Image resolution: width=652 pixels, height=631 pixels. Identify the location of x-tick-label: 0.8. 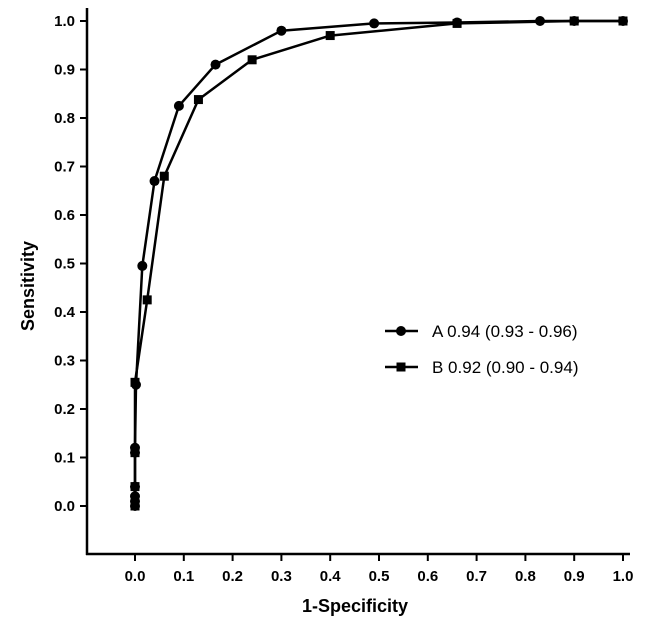
(525, 576).